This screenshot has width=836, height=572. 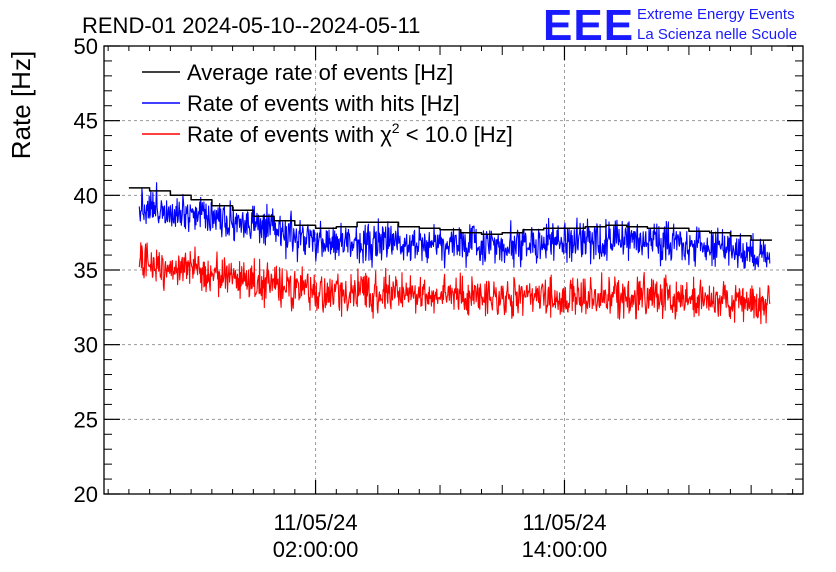 I want to click on x-tick-time-label: 14:00:00, so click(x=565, y=549).